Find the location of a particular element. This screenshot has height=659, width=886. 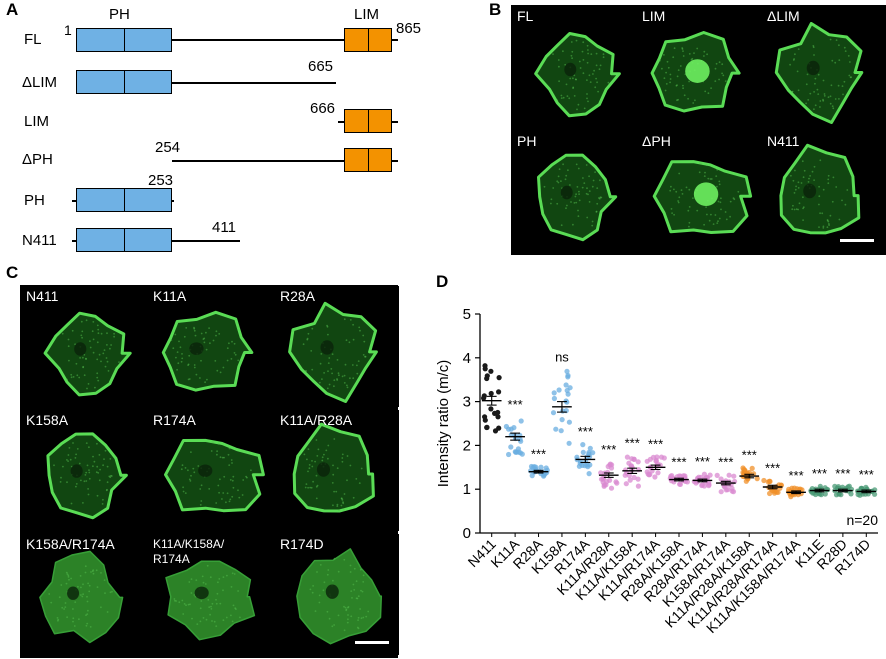

panel-b-cell: N411 is located at coordinates (823, 192).